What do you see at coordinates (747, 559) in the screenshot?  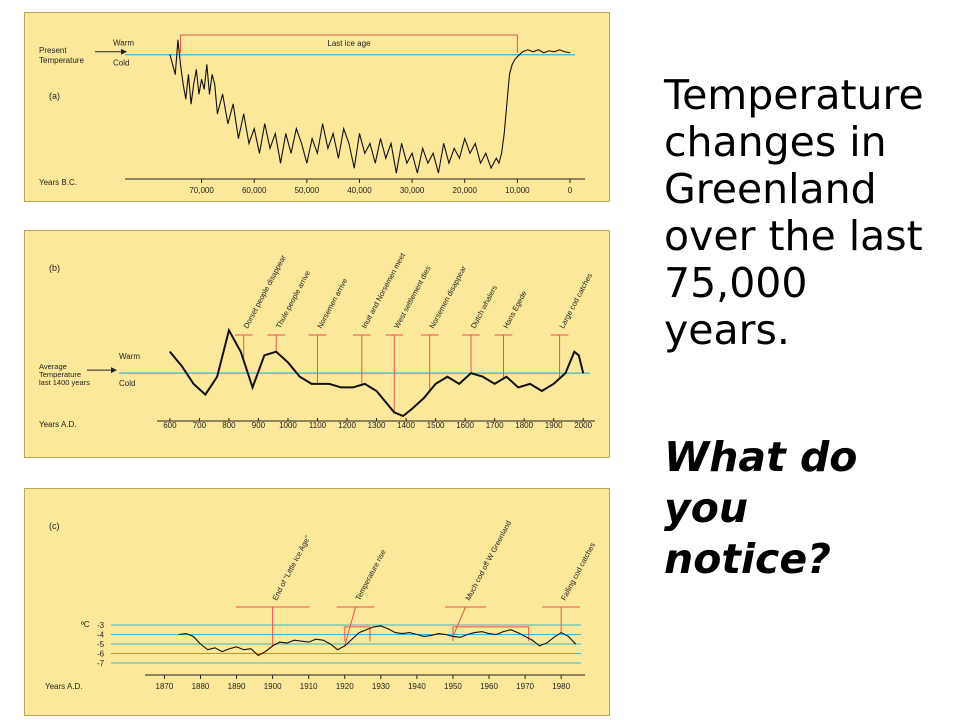 I see `slide-question-line: notice?` at bounding box center [747, 559].